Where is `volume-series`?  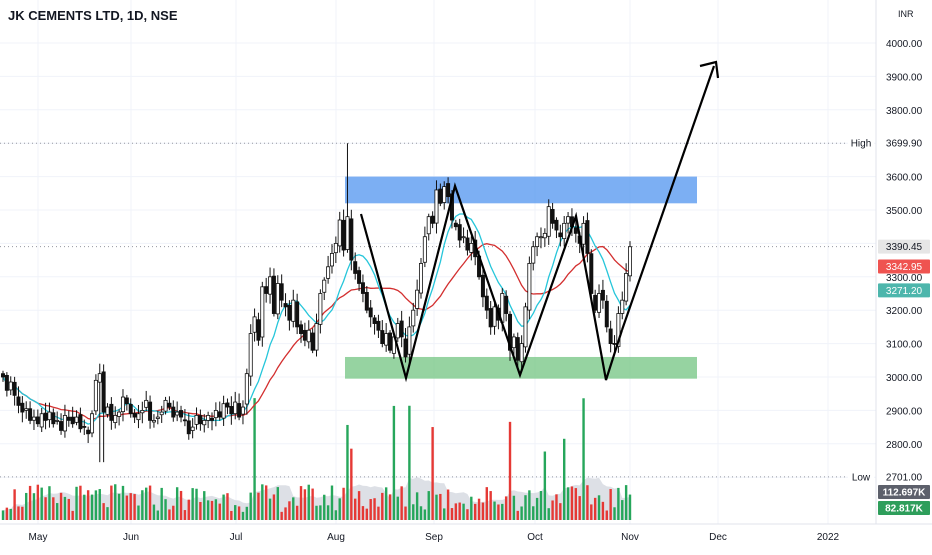 volume-series is located at coordinates (316, 459).